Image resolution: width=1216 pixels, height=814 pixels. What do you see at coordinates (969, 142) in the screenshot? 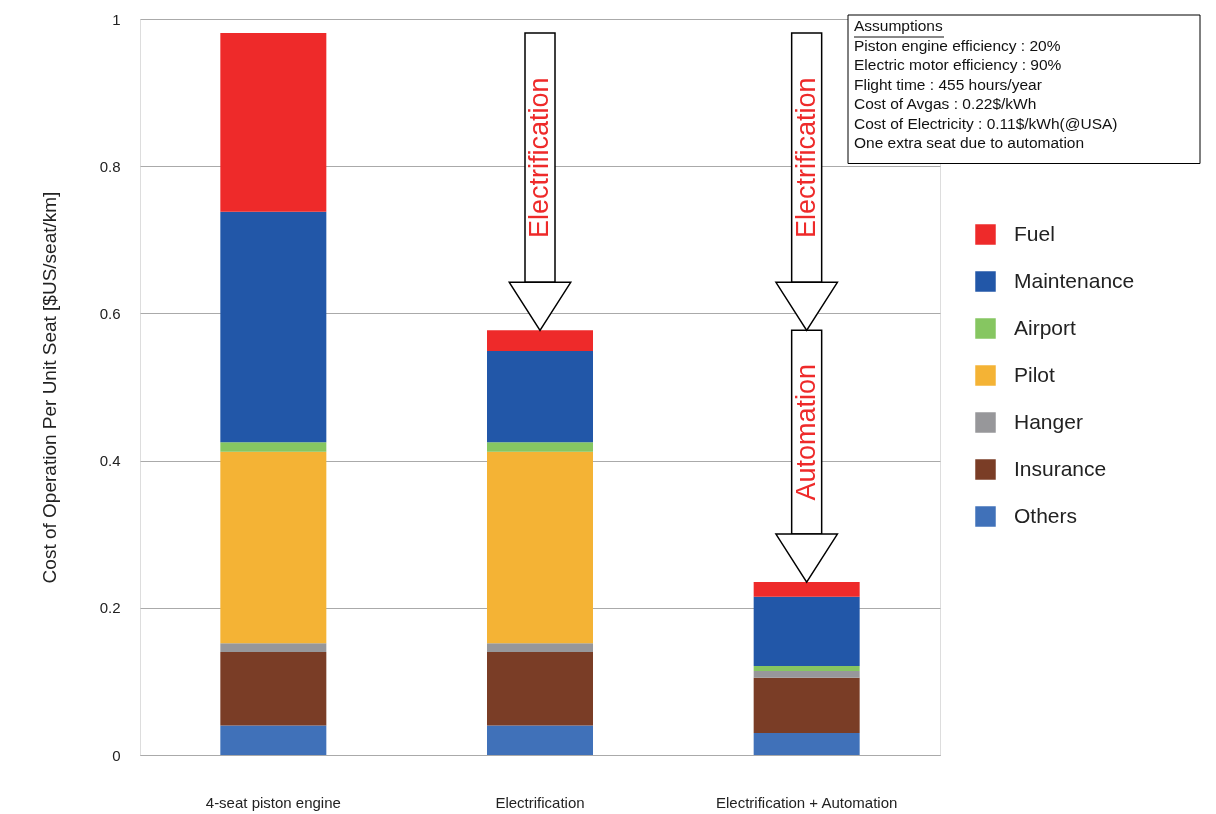
I see `annotation: One extra seat due to automation` at bounding box center [969, 142].